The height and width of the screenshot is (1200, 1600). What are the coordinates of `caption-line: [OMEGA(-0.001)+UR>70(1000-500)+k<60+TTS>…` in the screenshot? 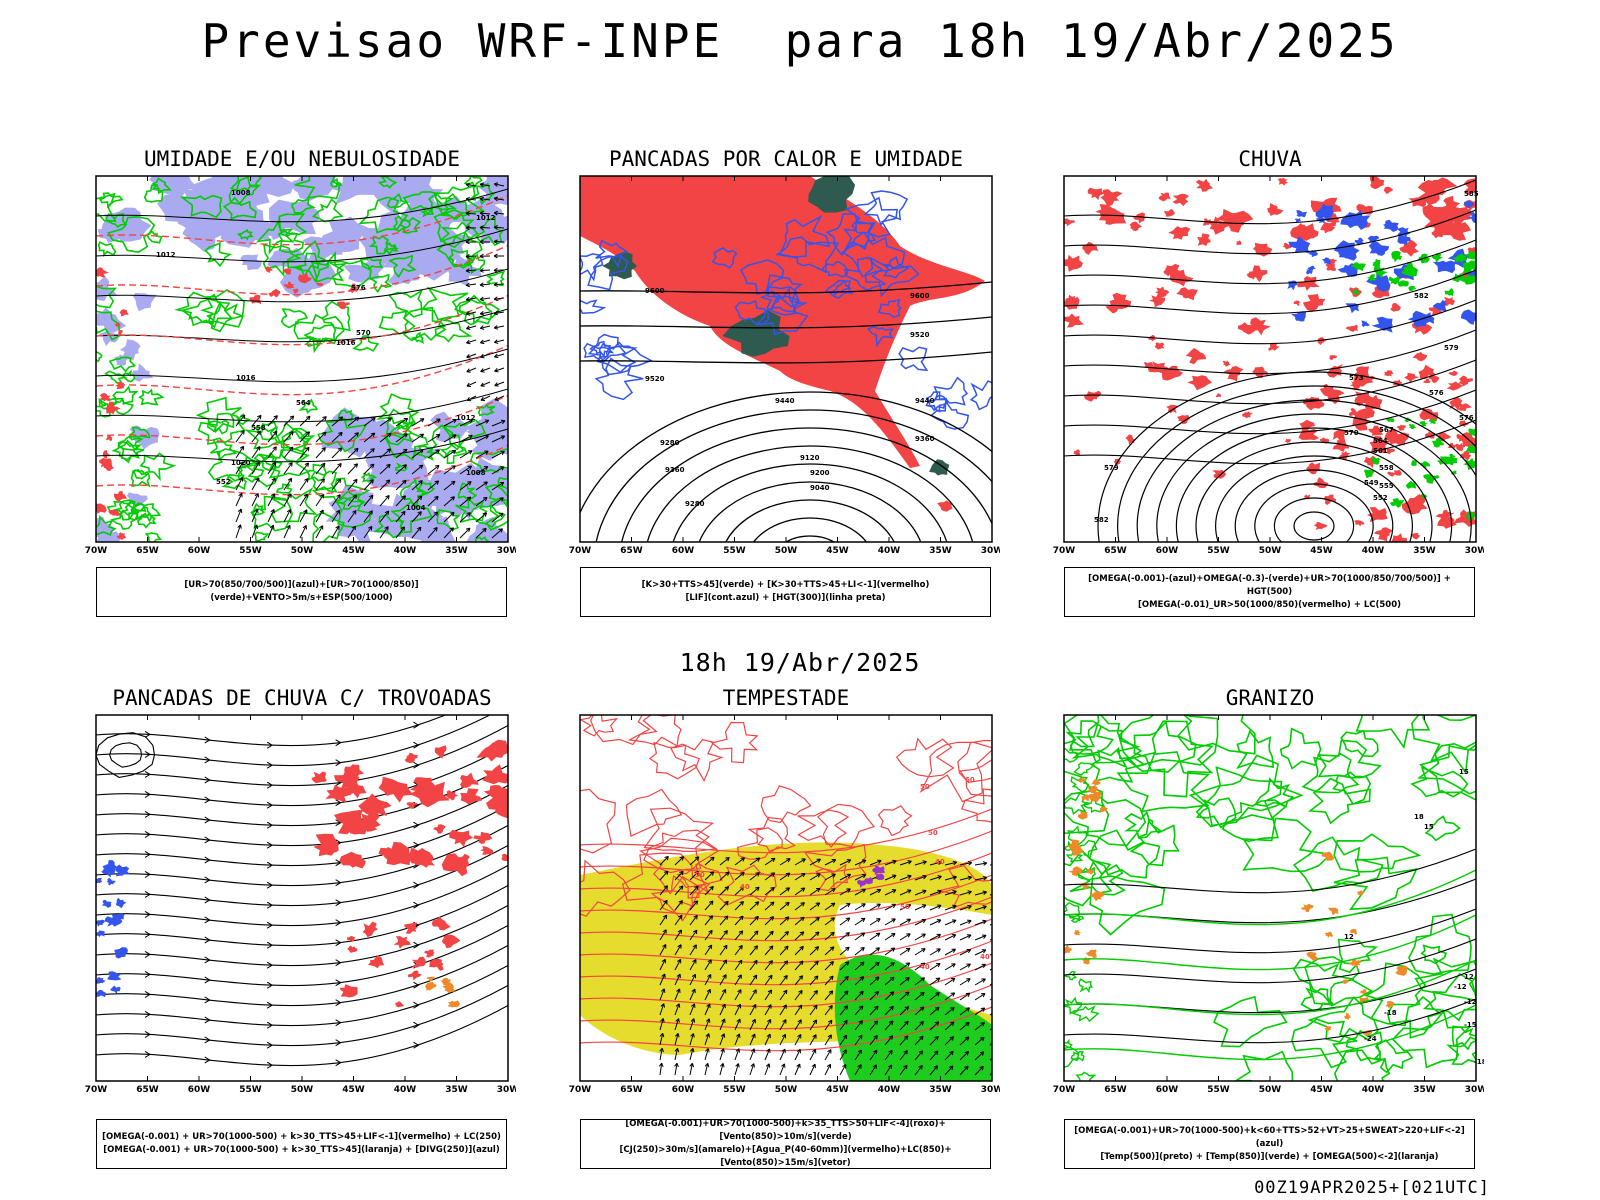 It's located at (1269, 1137).